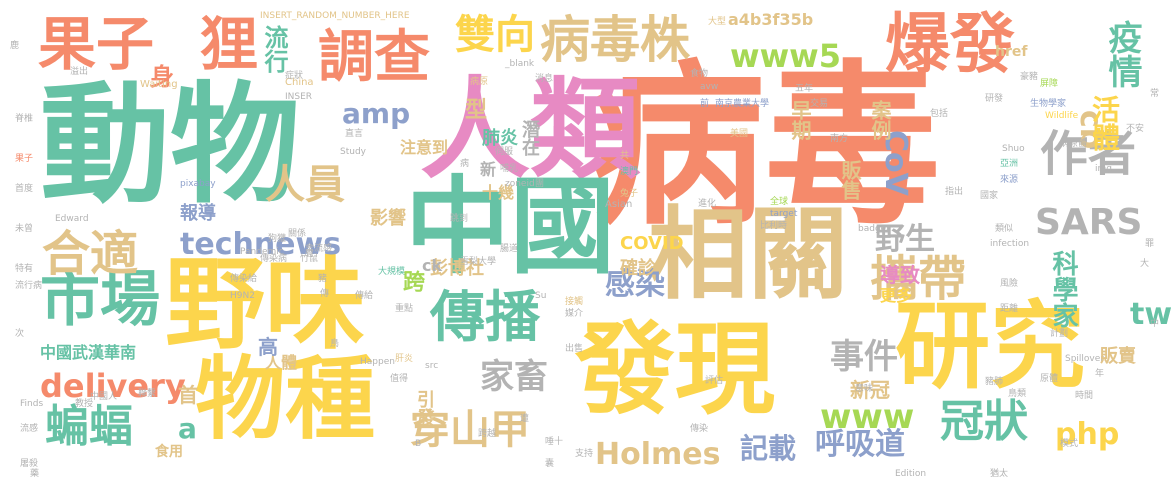  Describe the element at coordinates (864, 389) in the screenshot. I see `word-cloud-word: 意味` at that location.